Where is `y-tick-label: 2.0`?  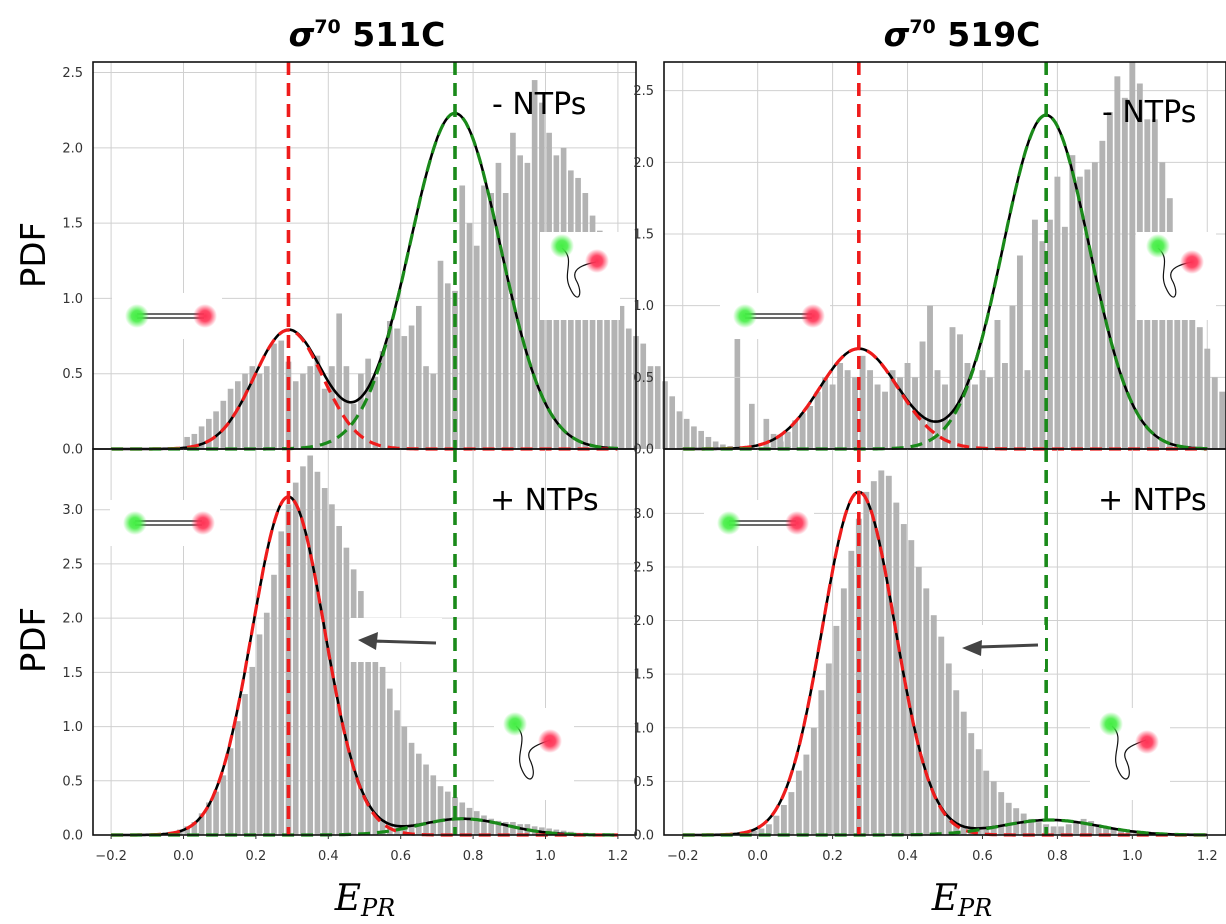
y-tick-label: 2.0 is located at coordinates (72, 619).